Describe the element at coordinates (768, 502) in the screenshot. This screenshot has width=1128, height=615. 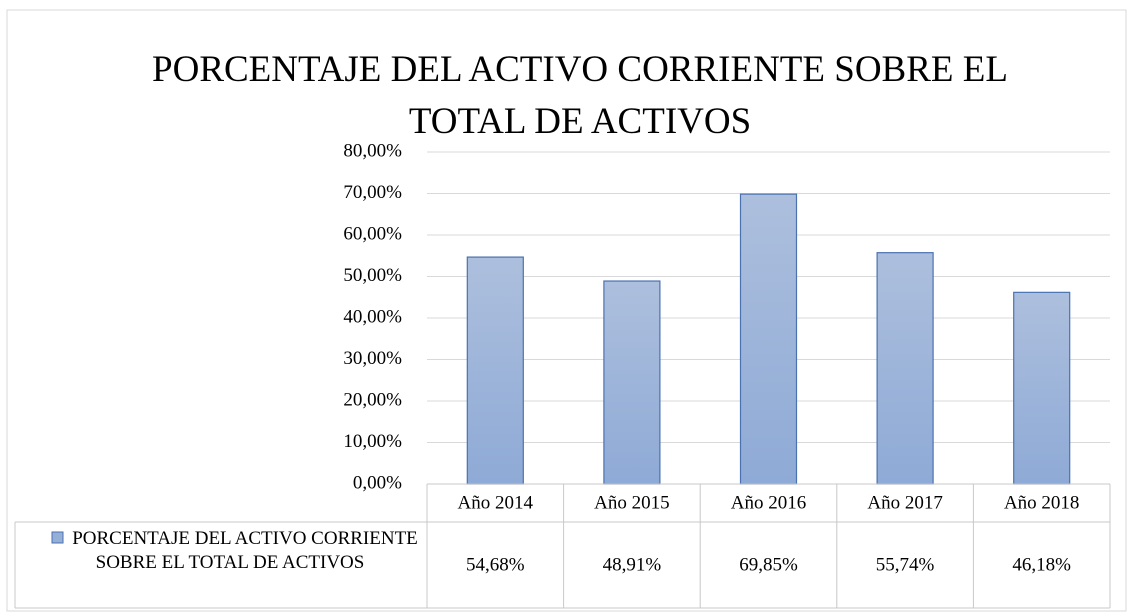
I see `x-tick-label: Año 2016` at that location.